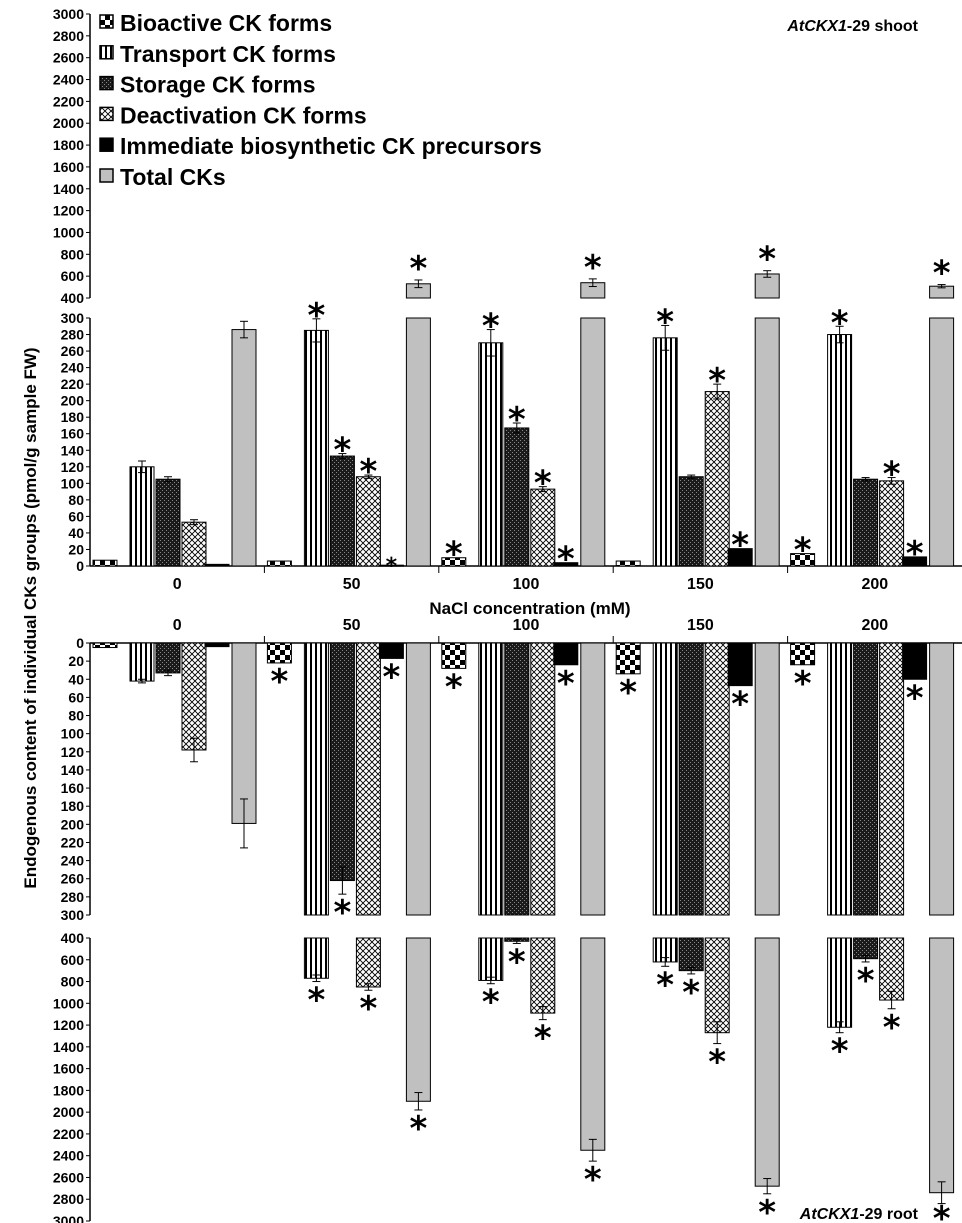 The image size is (962, 1223). What do you see at coordinates (73, 254) in the screenshot?
I see `y-tick-label: 800` at bounding box center [73, 254].